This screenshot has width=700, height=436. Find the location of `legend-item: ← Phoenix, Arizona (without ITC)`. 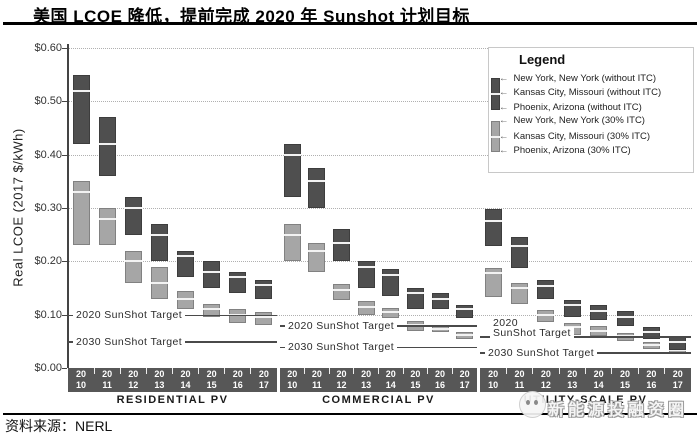

legend-item: ← Phoenix, Arizona (without ITC) is located at coordinates (570, 107).